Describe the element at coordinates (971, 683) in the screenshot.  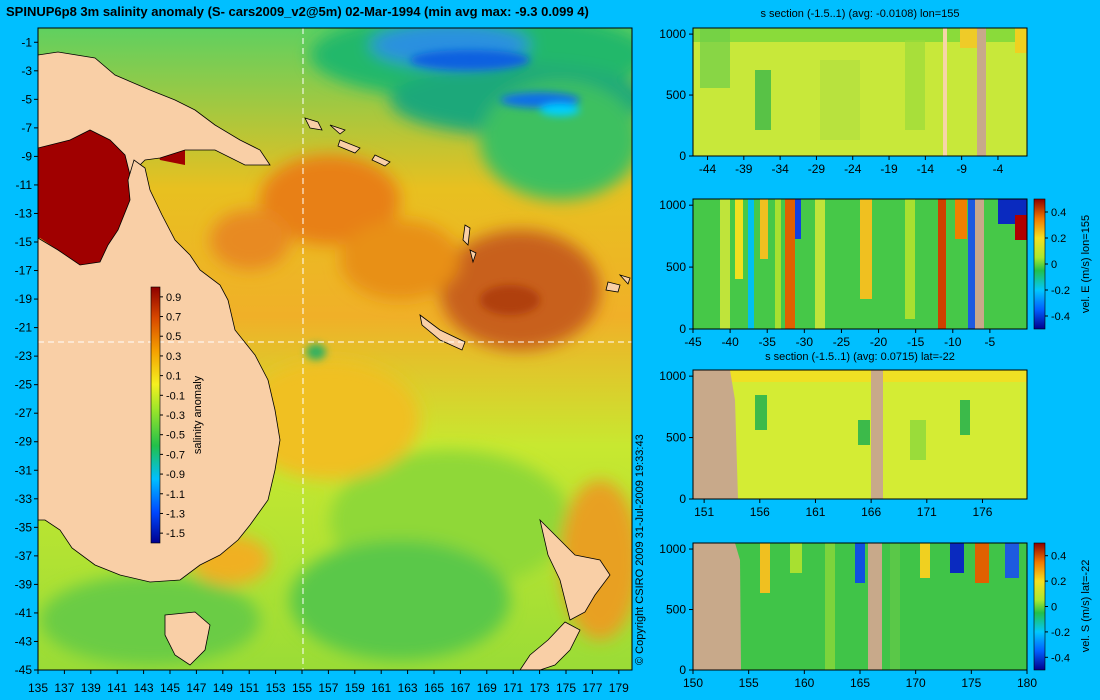
I see `panel4-x-tick-label: 175` at that location.